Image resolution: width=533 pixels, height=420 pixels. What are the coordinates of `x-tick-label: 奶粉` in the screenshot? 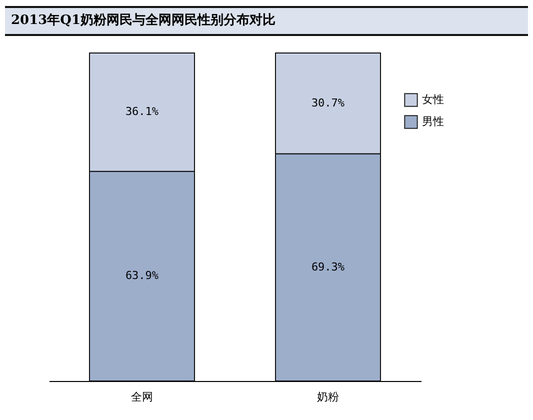 It's located at (328, 397).